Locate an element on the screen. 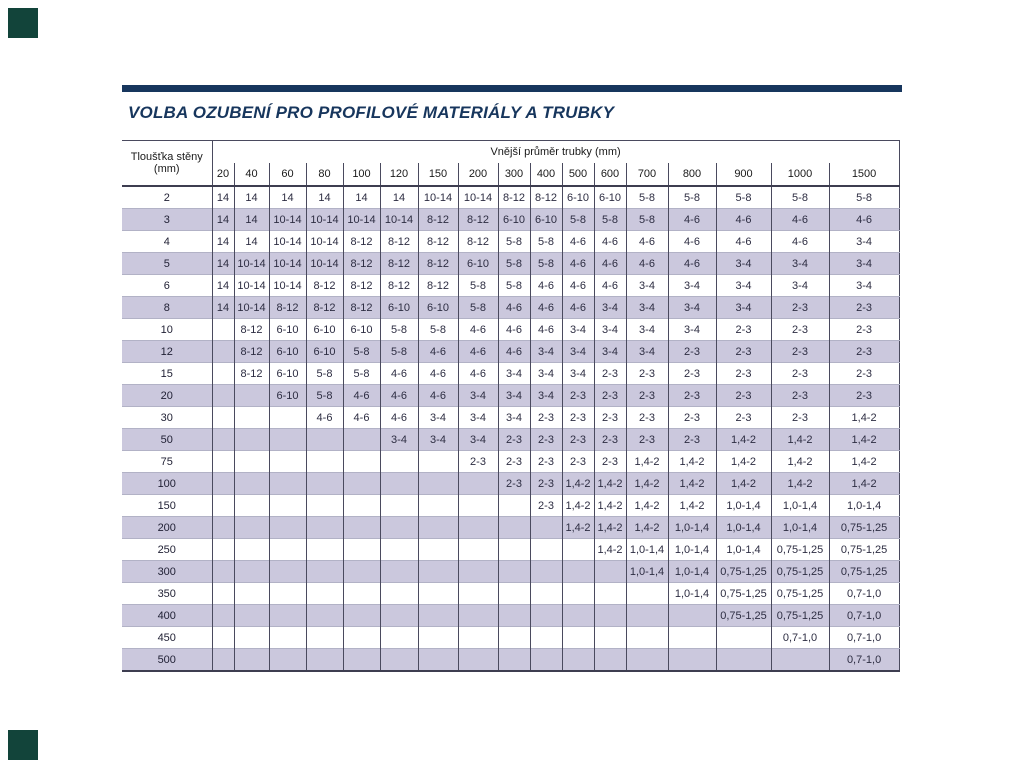 Image resolution: width=1024 pixels, height=768 pixels. row-label: 500 is located at coordinates (167, 659).